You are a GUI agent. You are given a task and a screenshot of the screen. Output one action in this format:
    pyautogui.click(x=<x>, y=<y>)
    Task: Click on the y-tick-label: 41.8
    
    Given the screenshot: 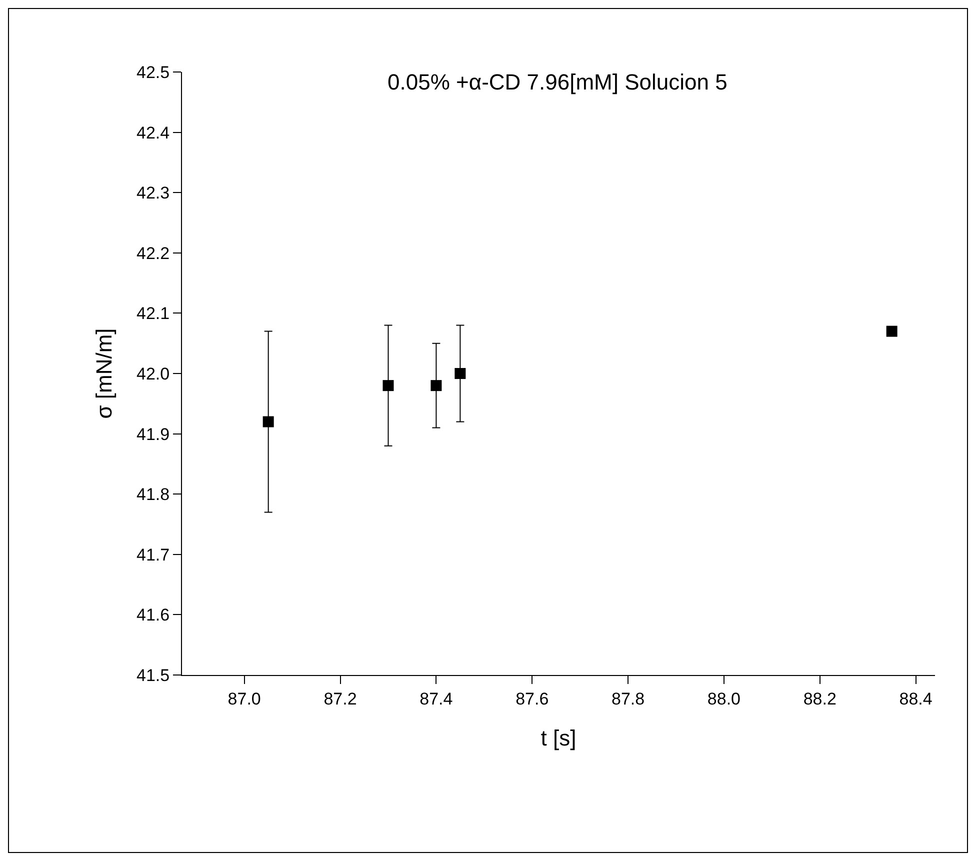 What is the action you would take?
    pyautogui.click(x=153, y=494)
    